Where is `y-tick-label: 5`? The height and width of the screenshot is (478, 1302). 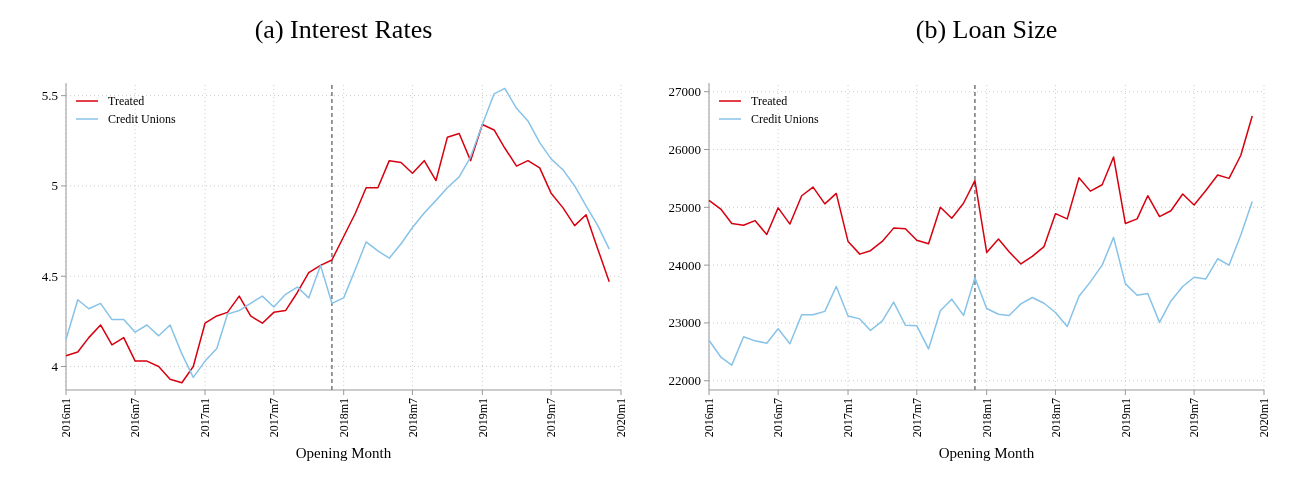 y-tick-label: 5 is located at coordinates (54, 186).